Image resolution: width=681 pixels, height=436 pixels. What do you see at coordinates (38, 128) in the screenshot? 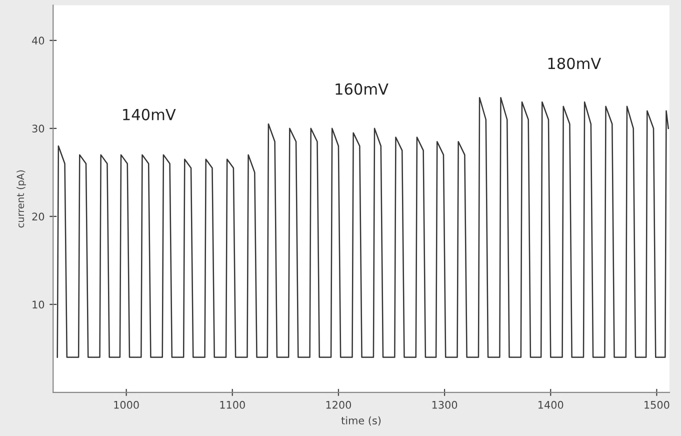
I see `y-tick-label: 30` at bounding box center [38, 128].